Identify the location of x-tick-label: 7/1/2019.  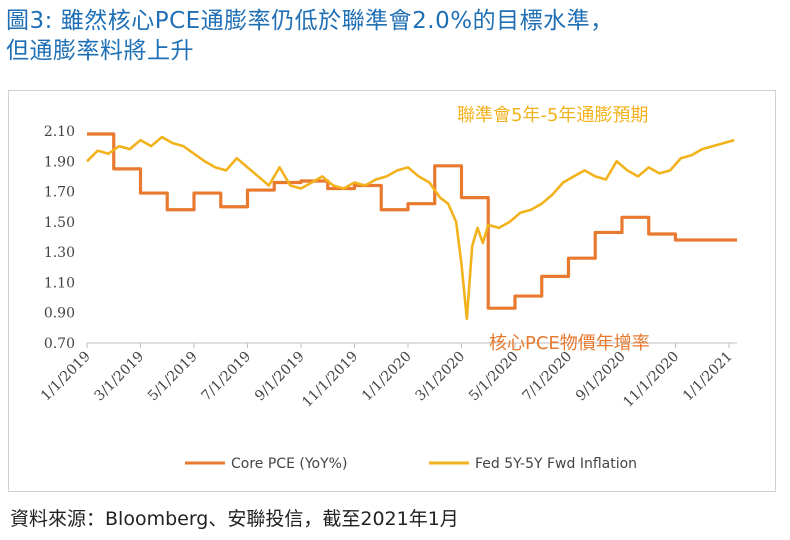
(227, 377).